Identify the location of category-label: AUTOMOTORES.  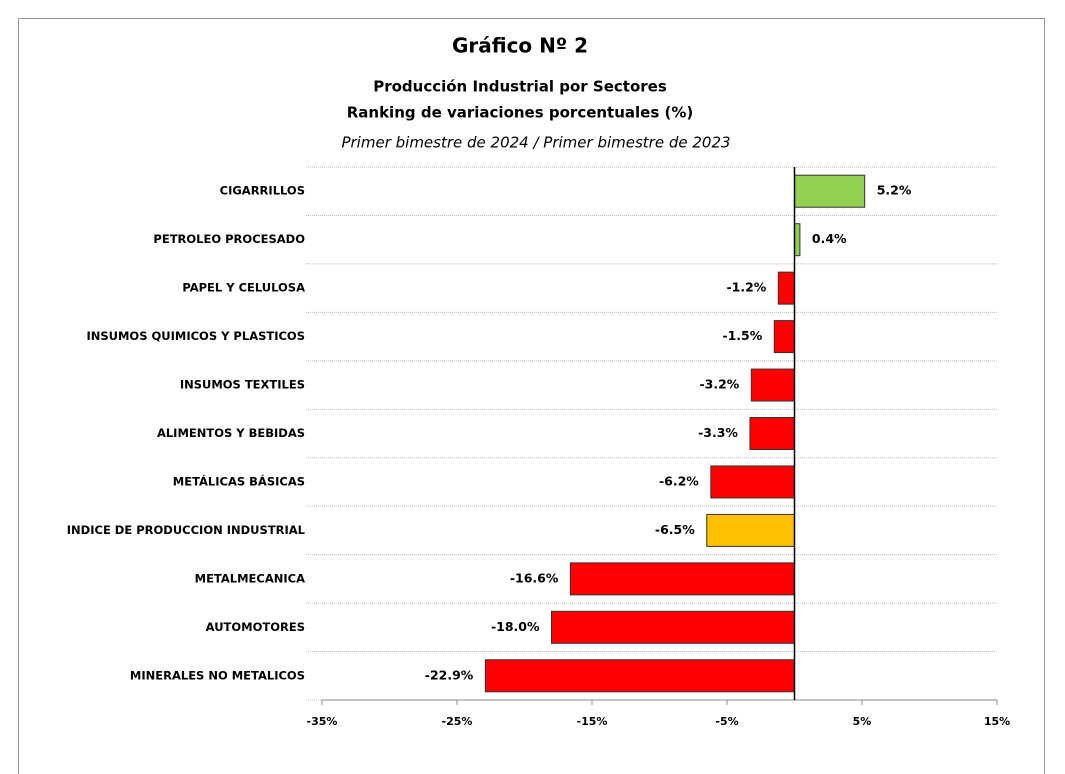
(255, 627).